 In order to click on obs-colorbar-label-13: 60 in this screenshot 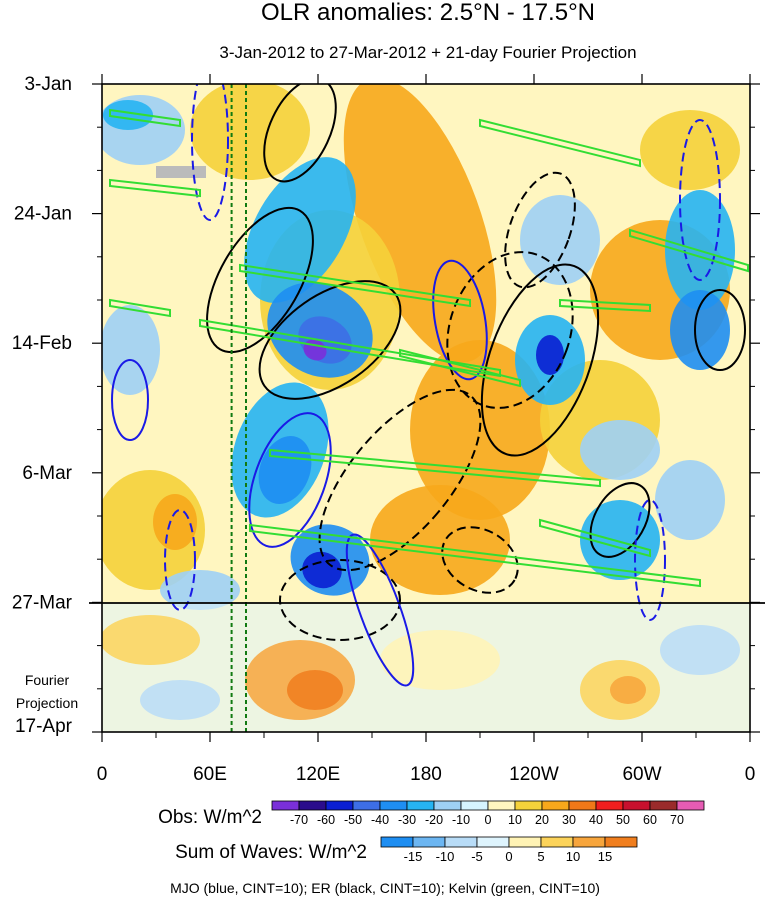, I will do `click(650, 820)`.